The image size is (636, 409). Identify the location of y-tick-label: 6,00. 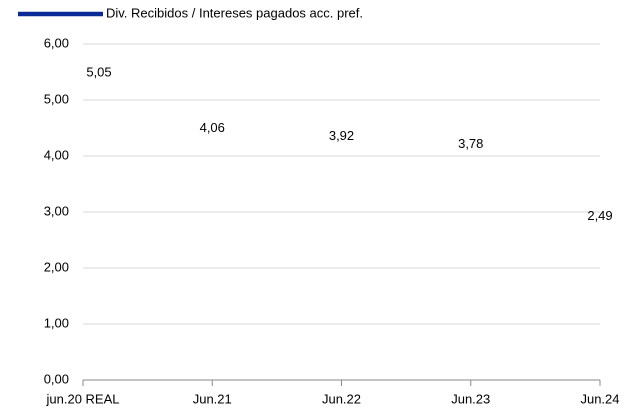
(56, 42).